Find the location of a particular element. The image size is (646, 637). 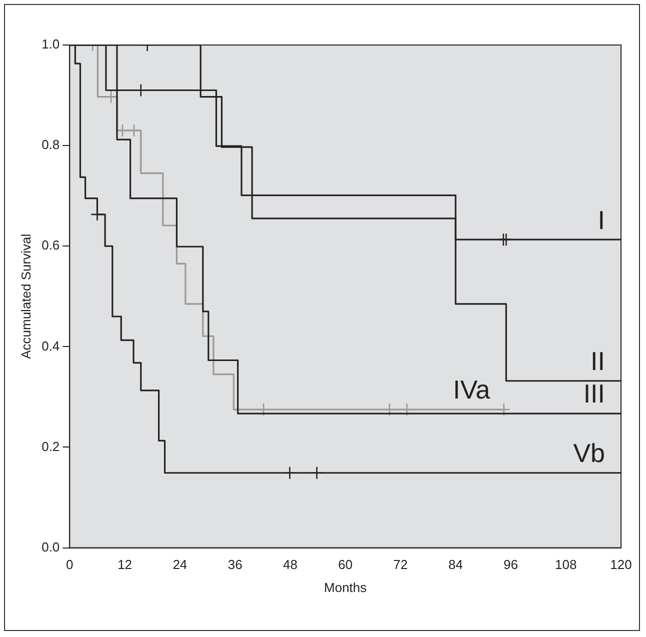

x-tick-label: 12 is located at coordinates (125, 564).